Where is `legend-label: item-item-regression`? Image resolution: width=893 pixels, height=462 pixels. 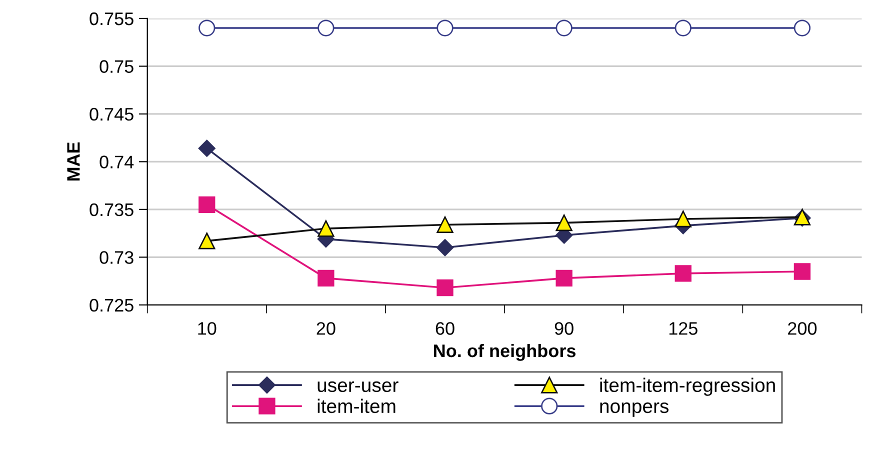
legend-label: item-item-regression is located at coordinates (687, 387).